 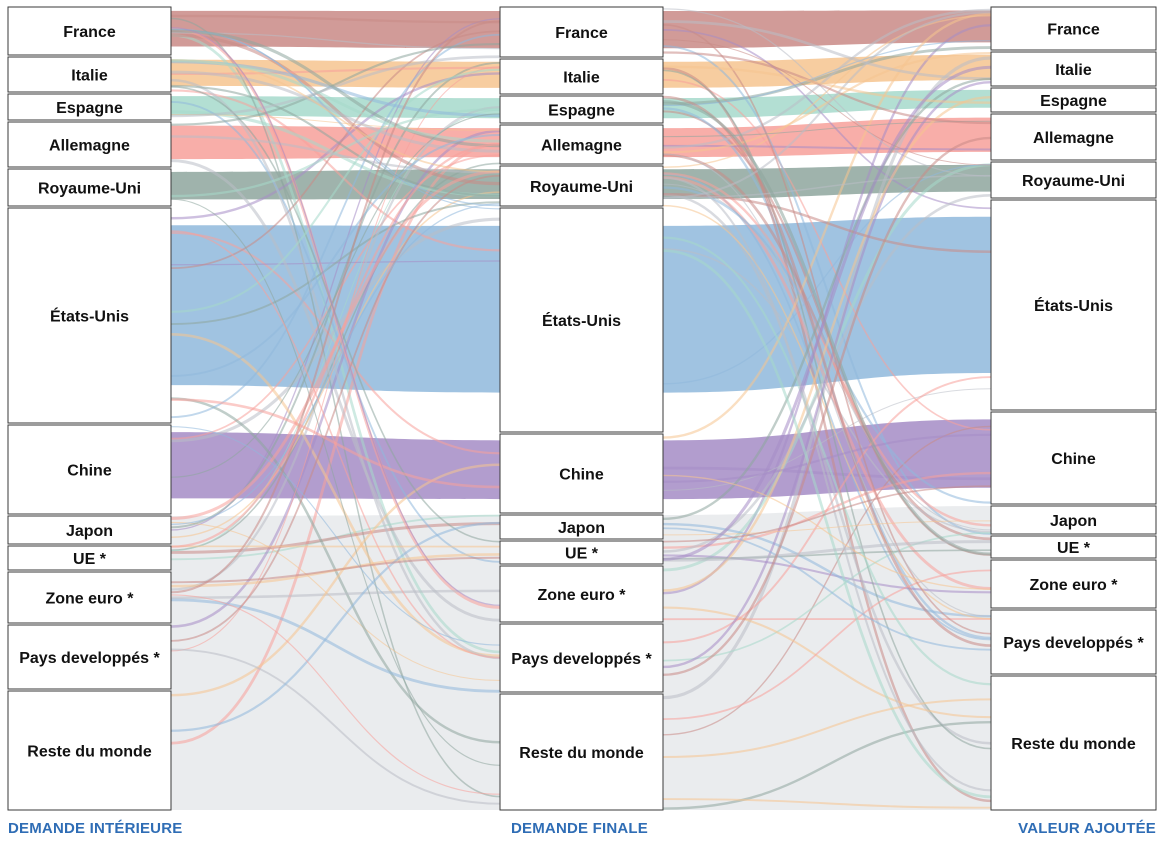 I want to click on node-ue-col1: UE *, so click(x=89, y=558).